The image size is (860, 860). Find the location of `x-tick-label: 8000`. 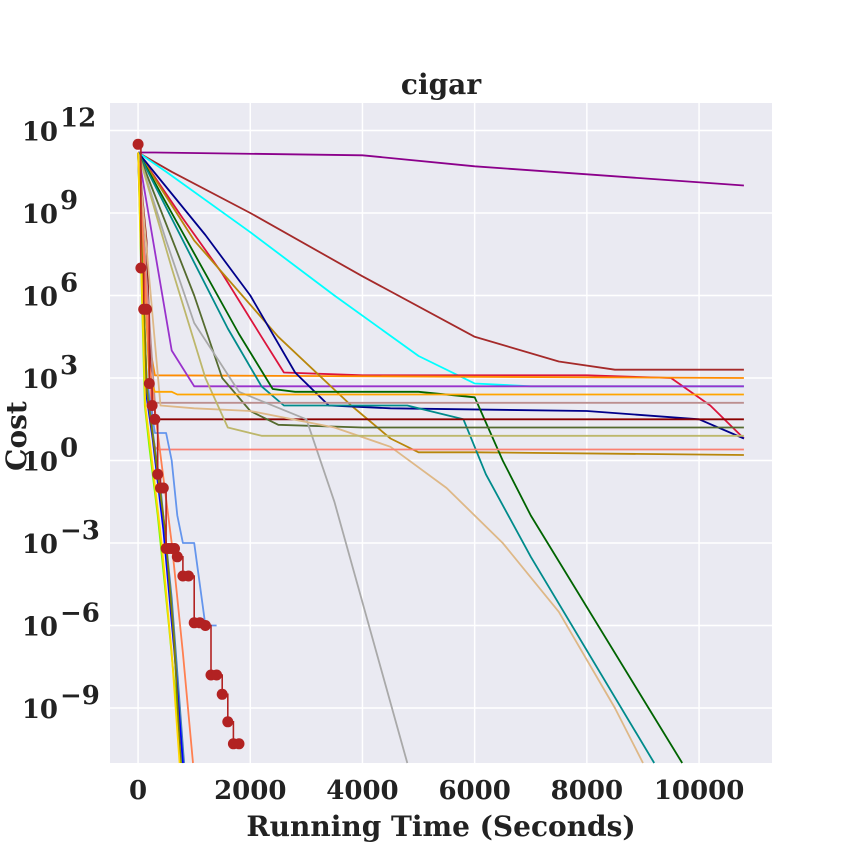

x-tick-label: 8000 is located at coordinates (587, 791).